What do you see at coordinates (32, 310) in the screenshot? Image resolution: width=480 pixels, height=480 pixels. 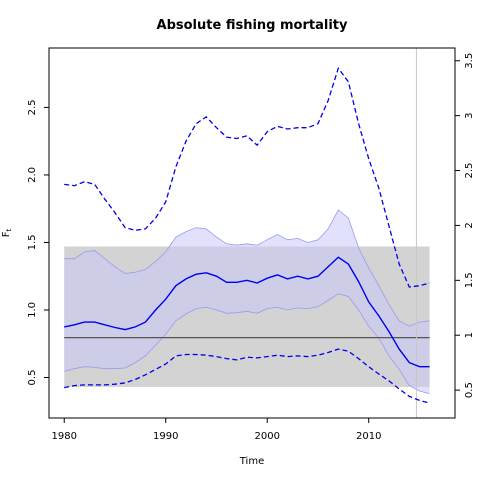 I see `y-tick-label: 1.0` at bounding box center [32, 310].